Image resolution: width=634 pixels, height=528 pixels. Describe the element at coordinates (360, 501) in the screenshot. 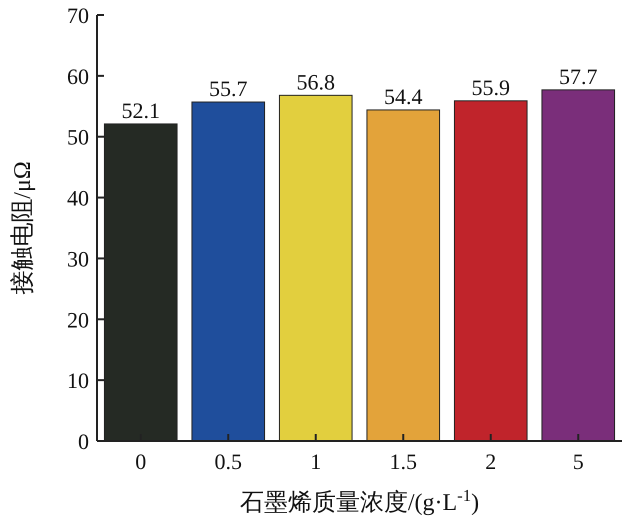

I see `x-axis-title: 石墨烯质量浓度/(g·L$^{-1}$)` at that location.